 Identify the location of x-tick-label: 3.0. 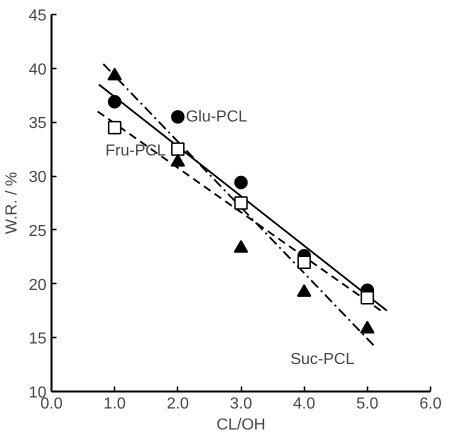
(241, 404).